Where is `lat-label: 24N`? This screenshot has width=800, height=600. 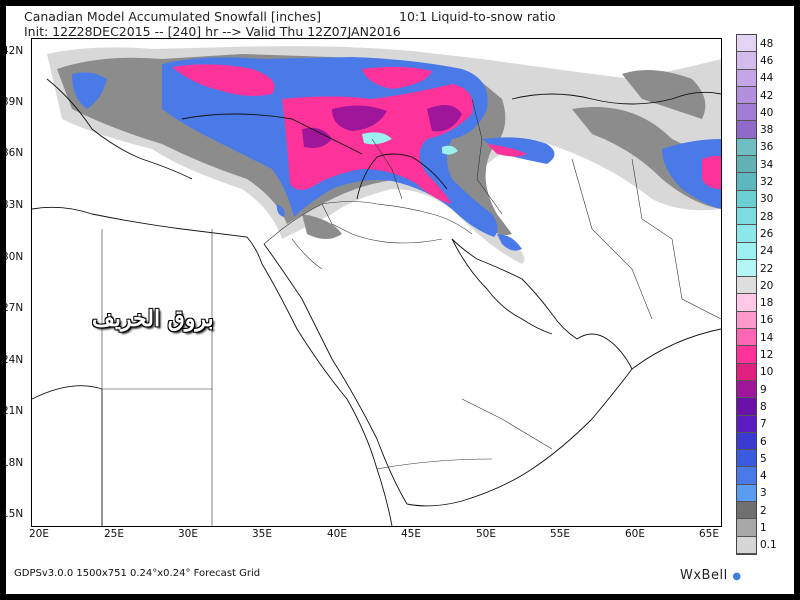 lat-label: 24N is located at coordinates (13, 360).